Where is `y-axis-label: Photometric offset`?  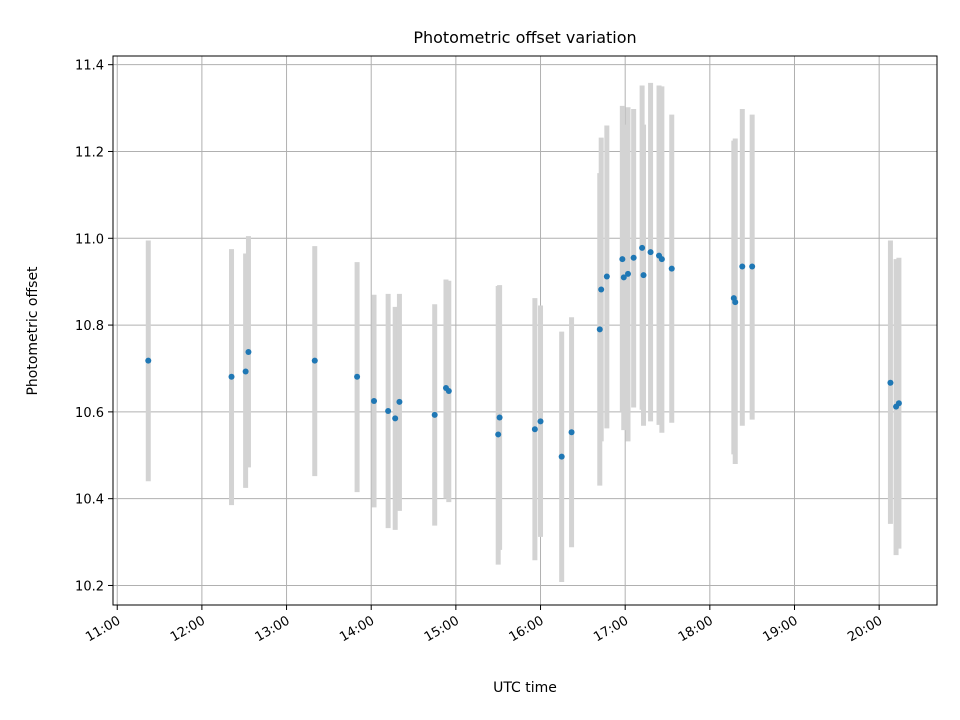
y-axis-label: Photometric offset is located at coordinates (33, 331).